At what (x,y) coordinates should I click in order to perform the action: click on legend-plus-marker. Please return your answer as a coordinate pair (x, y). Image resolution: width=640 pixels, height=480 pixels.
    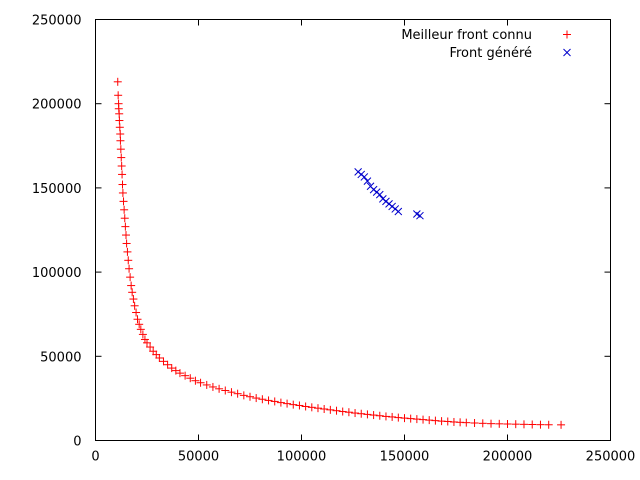
    Looking at the image, I should click on (567, 34).